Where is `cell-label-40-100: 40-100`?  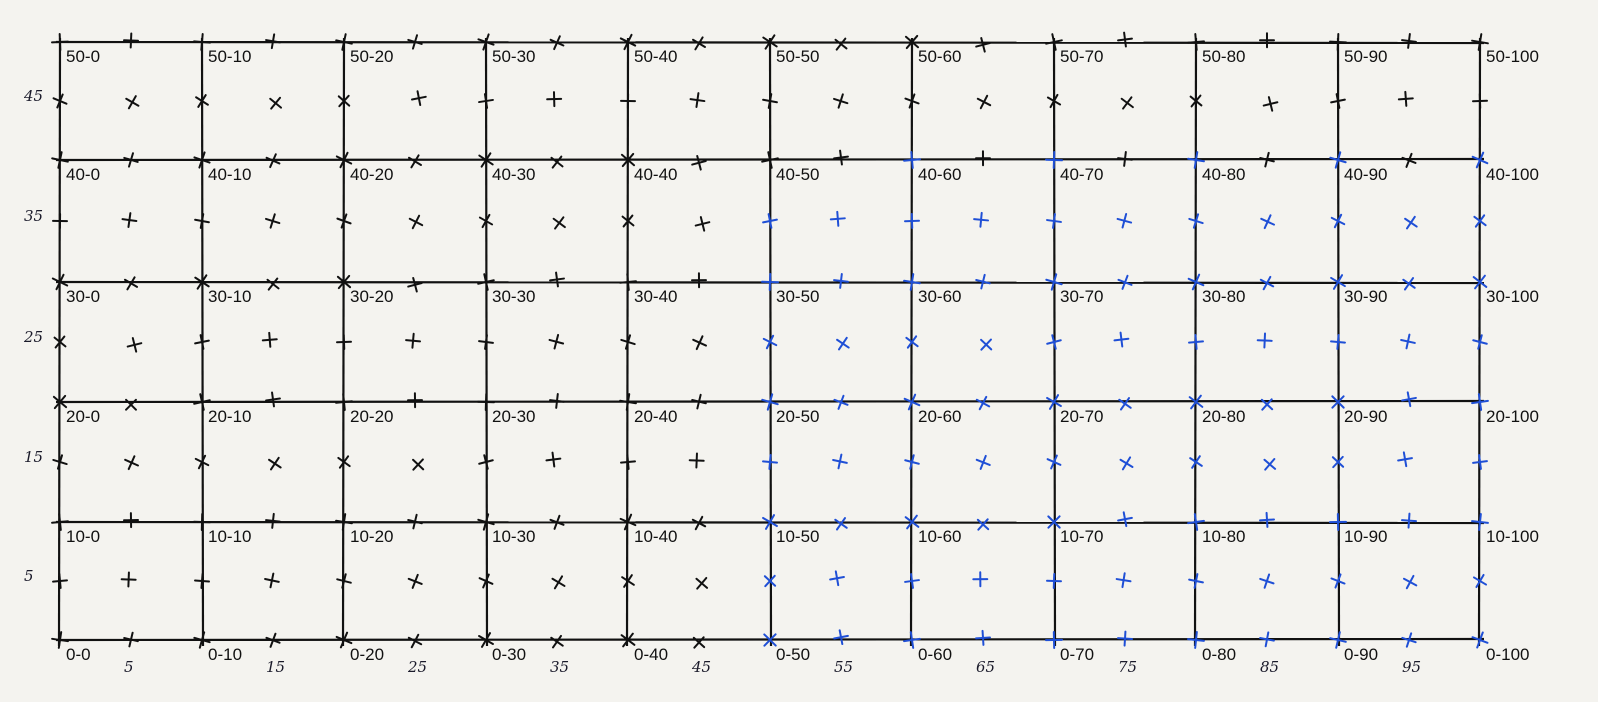
cell-label-40-100: 40-100 is located at coordinates (1512, 174).